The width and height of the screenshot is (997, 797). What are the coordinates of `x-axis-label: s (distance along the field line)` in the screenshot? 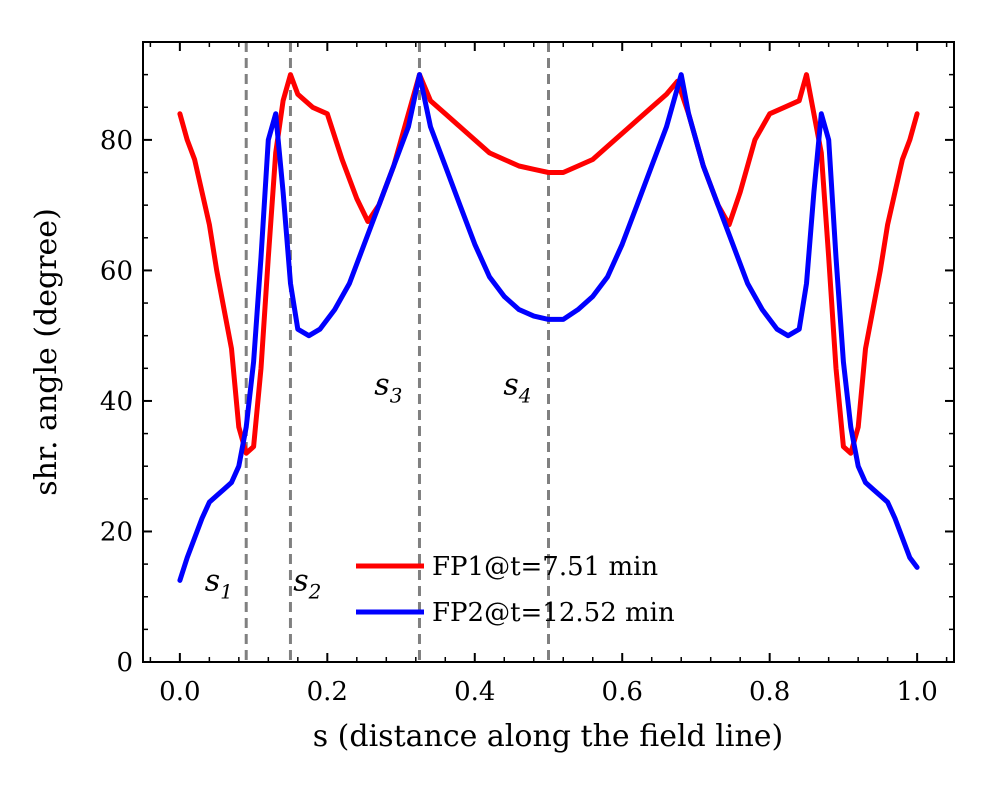 It's located at (548, 736).